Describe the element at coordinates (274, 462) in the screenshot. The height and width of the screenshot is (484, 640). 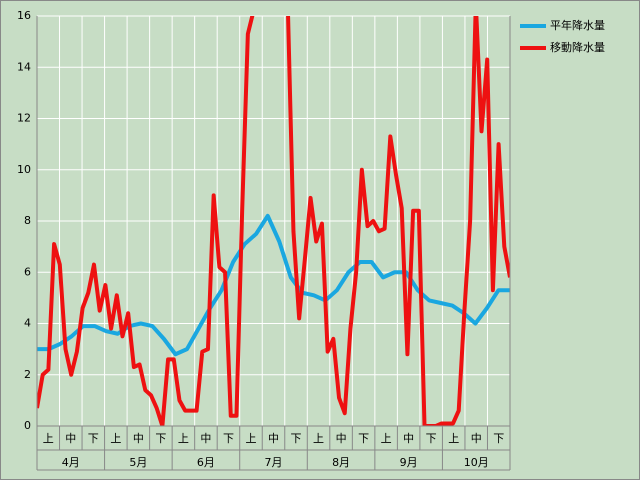
I see `x-month-label: 7月` at that location.